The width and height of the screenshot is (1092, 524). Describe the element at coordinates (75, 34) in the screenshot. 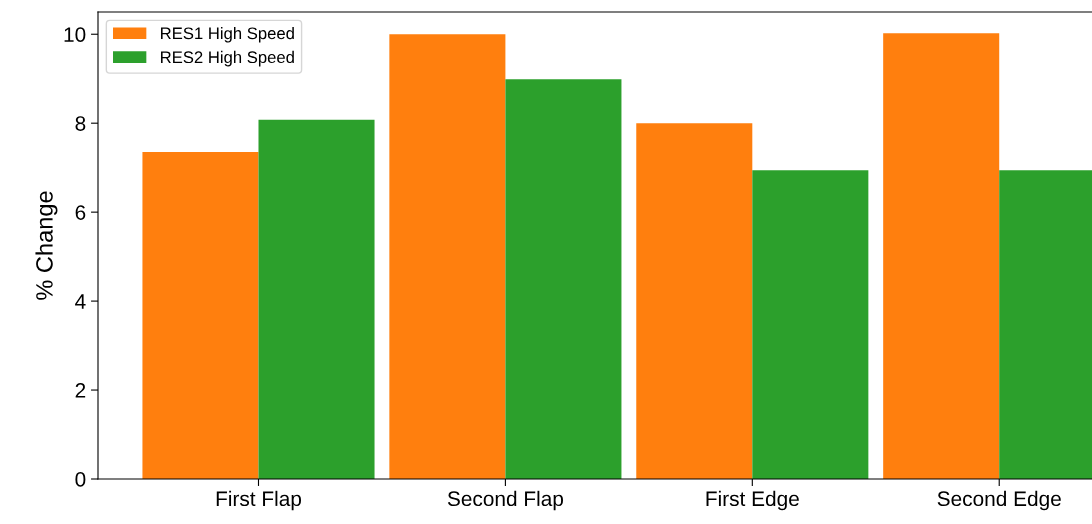

I see `y-tick-label: 10` at that location.